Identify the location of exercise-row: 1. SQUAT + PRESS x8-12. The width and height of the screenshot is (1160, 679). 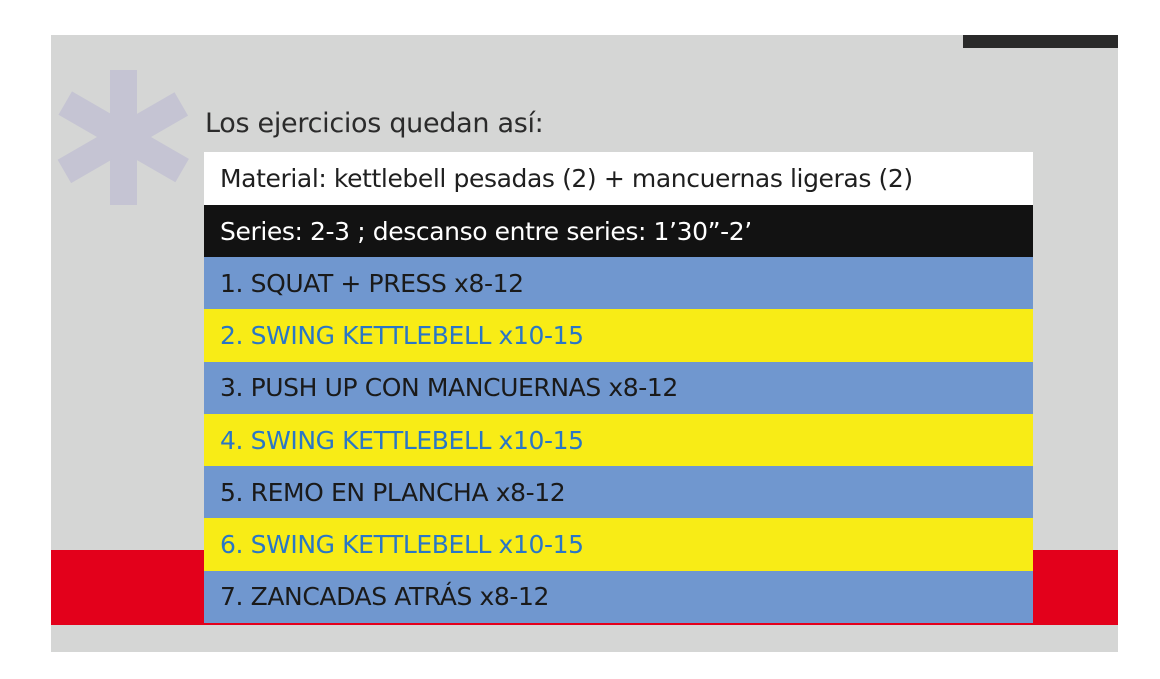
(618, 283).